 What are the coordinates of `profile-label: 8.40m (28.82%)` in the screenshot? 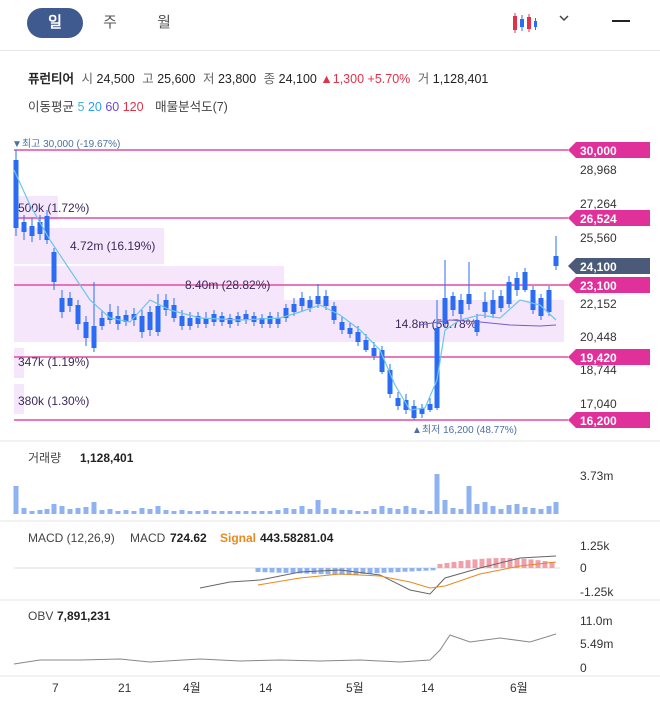 It's located at (227, 285).